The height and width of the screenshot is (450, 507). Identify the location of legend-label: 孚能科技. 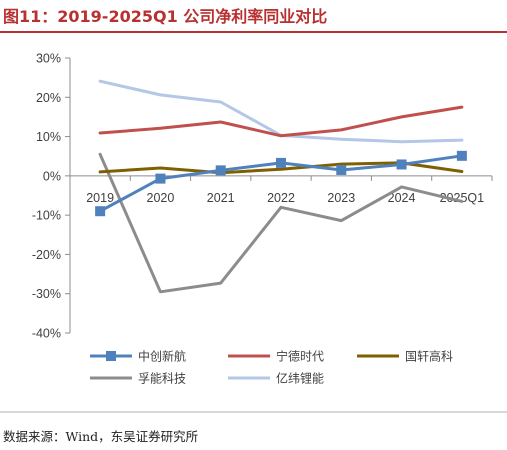
(162, 379).